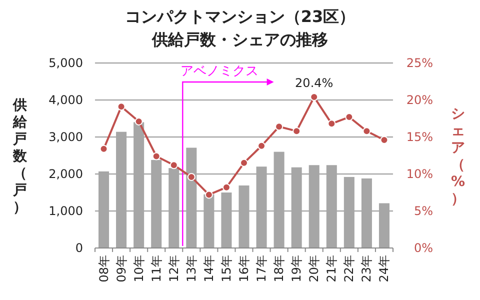 This screenshot has width=480, height=300. What do you see at coordinates (139, 268) in the screenshot?
I see `x-tick-label: 10年` at bounding box center [139, 268].